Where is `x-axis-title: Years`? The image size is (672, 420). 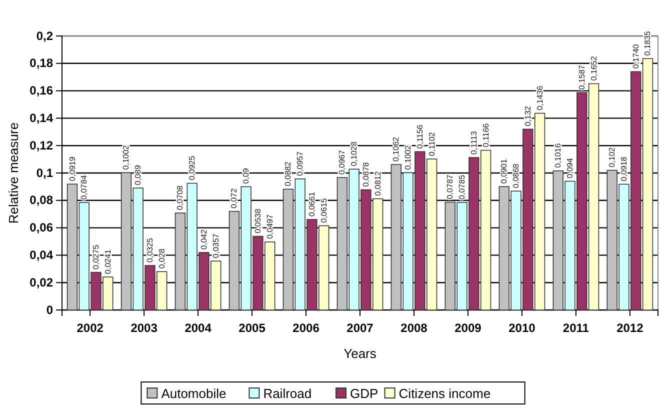
x-axis-title: Years is located at coordinates (360, 353).